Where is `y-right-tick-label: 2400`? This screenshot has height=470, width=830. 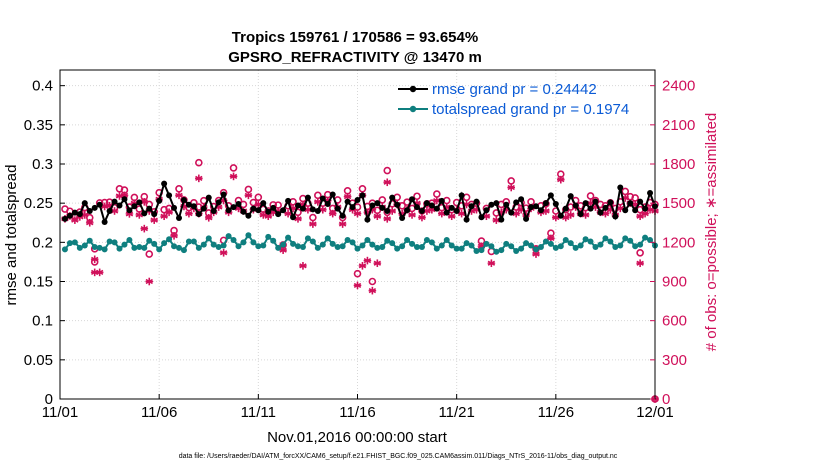 y-right-tick-label: 2400 is located at coordinates (678, 86).